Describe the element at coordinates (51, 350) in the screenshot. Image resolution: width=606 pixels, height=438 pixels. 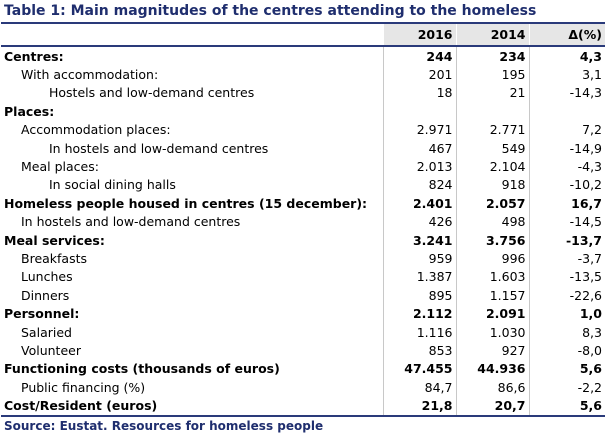
I see `row-label: Volunteer` at that location.